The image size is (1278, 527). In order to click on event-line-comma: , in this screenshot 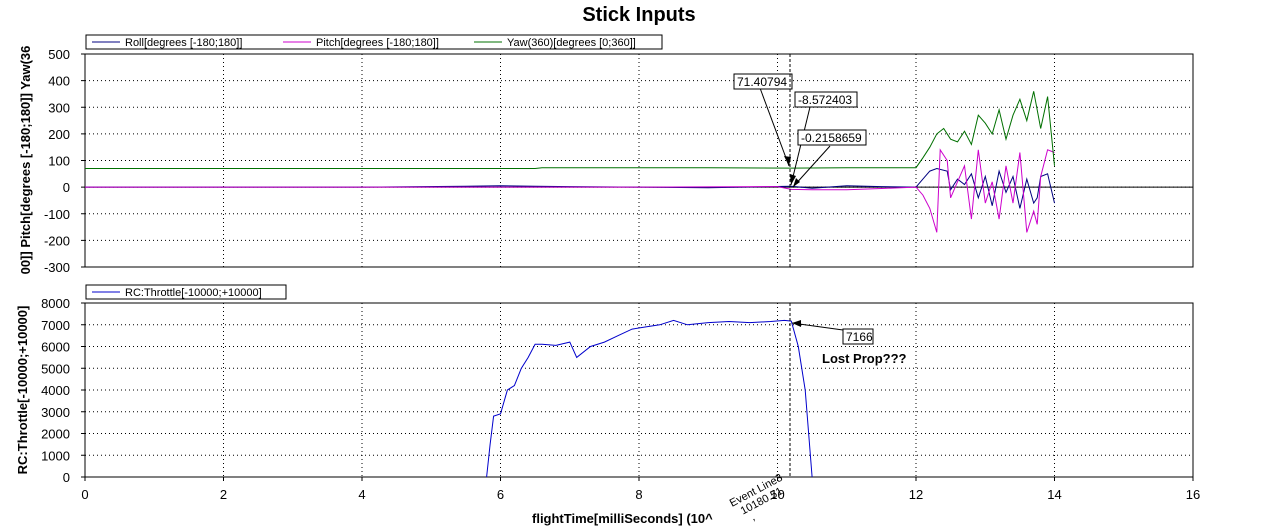, I will do `click(753, 517)`.